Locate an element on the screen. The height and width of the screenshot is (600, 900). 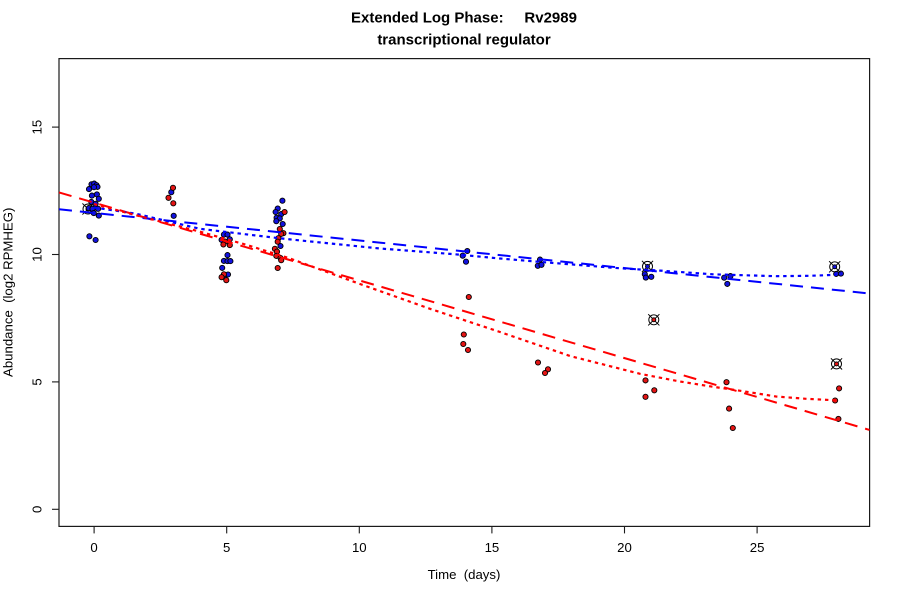
svg-text: 25 is located at coordinates (757, 547).